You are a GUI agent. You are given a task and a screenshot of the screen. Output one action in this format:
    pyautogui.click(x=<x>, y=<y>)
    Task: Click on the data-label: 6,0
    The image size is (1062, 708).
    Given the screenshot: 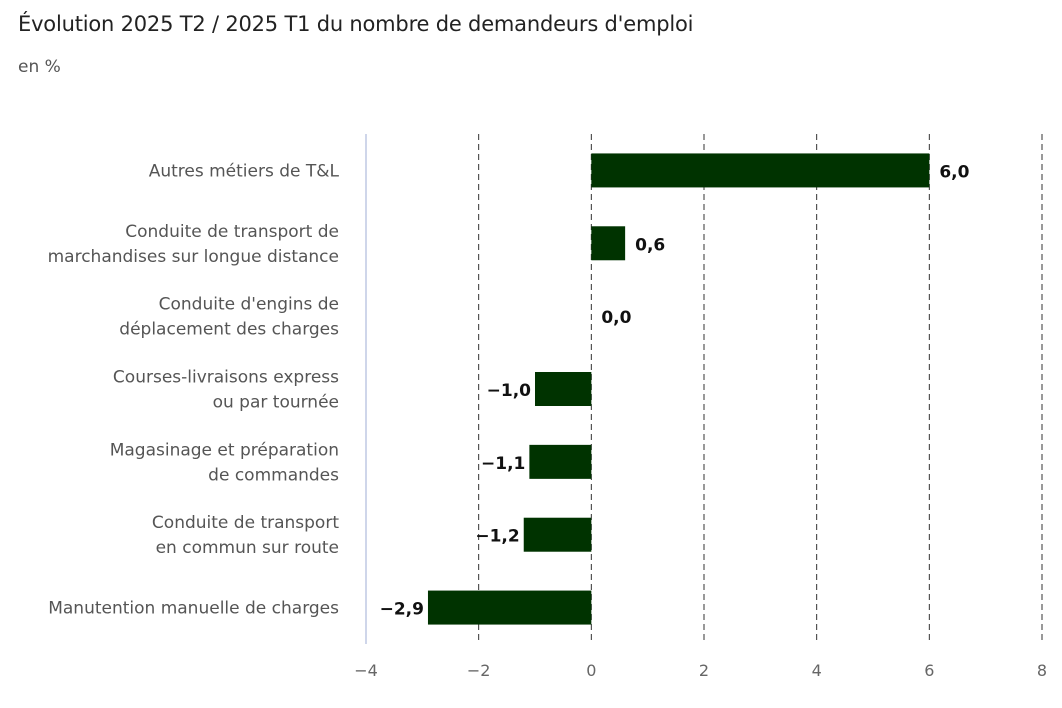 What is the action you would take?
    pyautogui.click(x=954, y=172)
    